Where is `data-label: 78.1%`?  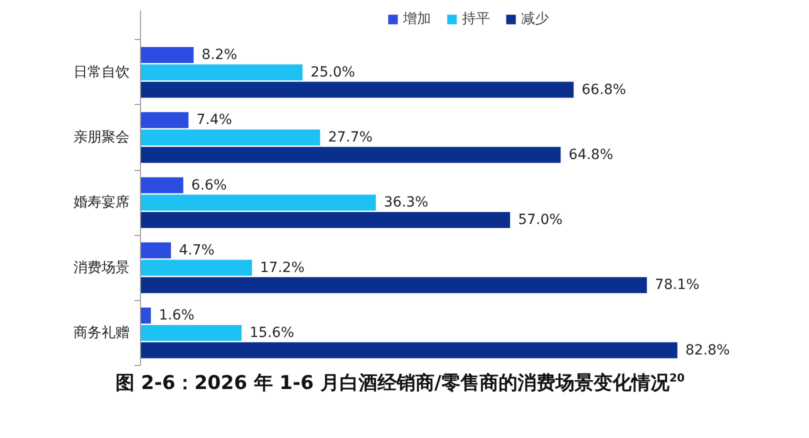 data-label: 78.1% is located at coordinates (677, 285).